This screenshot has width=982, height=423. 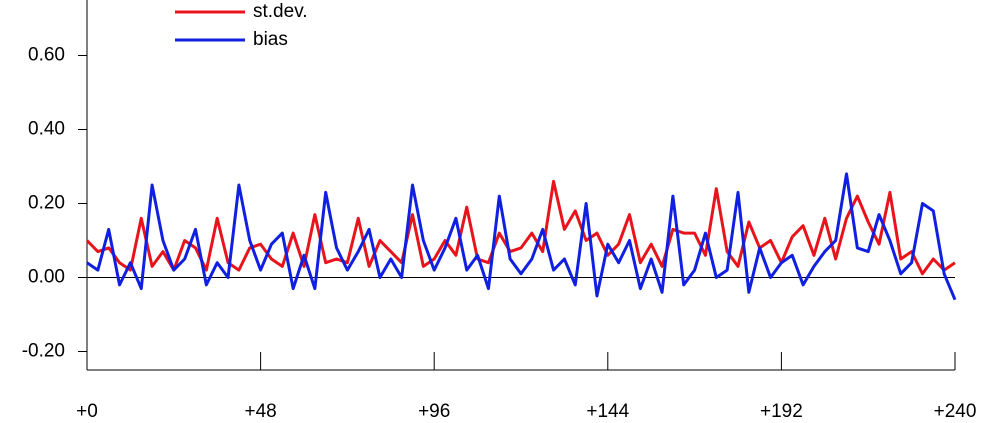 What do you see at coordinates (781, 411) in the screenshot?
I see `x-tick-label: +192` at bounding box center [781, 411].